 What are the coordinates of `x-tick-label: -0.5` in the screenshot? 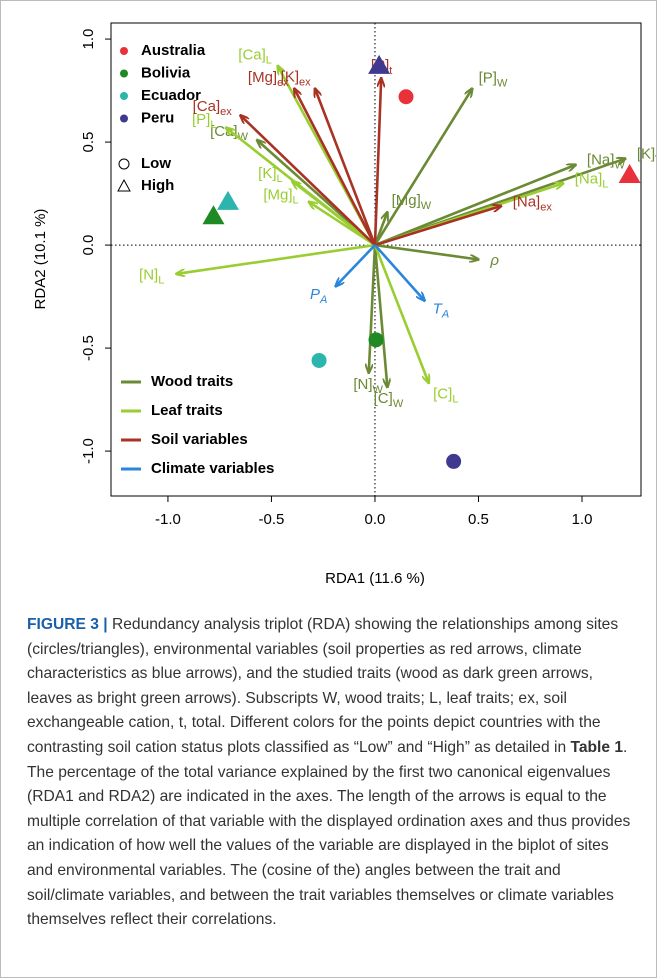 It's located at (272, 519).